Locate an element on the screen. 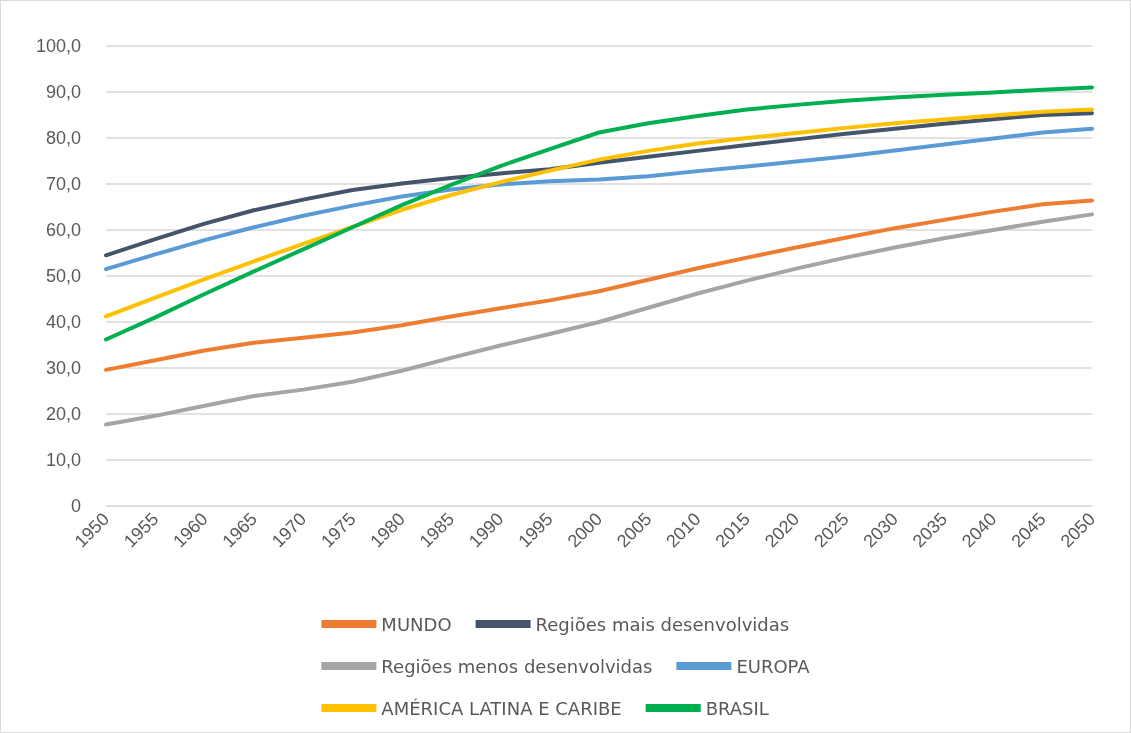 The height and width of the screenshot is (733, 1131). legend-label: Regiões menos desenvolvidas is located at coordinates (517, 666).